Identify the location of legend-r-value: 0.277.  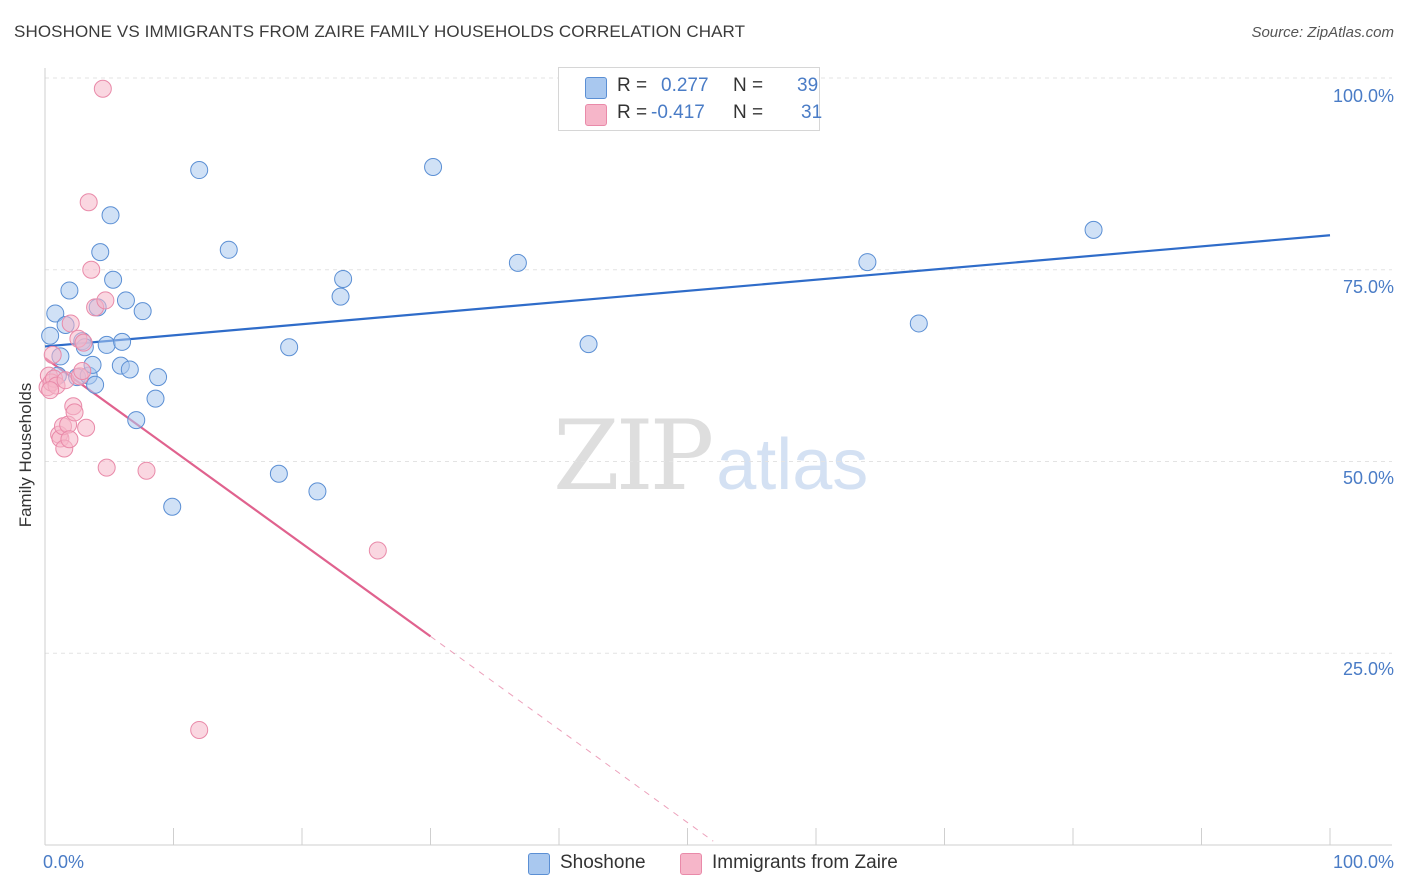
(685, 85).